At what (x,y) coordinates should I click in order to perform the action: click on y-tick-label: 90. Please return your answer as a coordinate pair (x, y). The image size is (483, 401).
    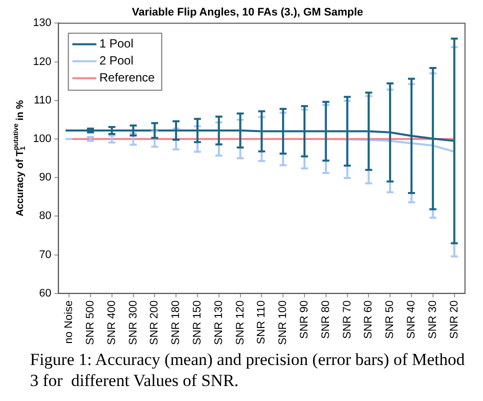
    Looking at the image, I should click on (45, 178).